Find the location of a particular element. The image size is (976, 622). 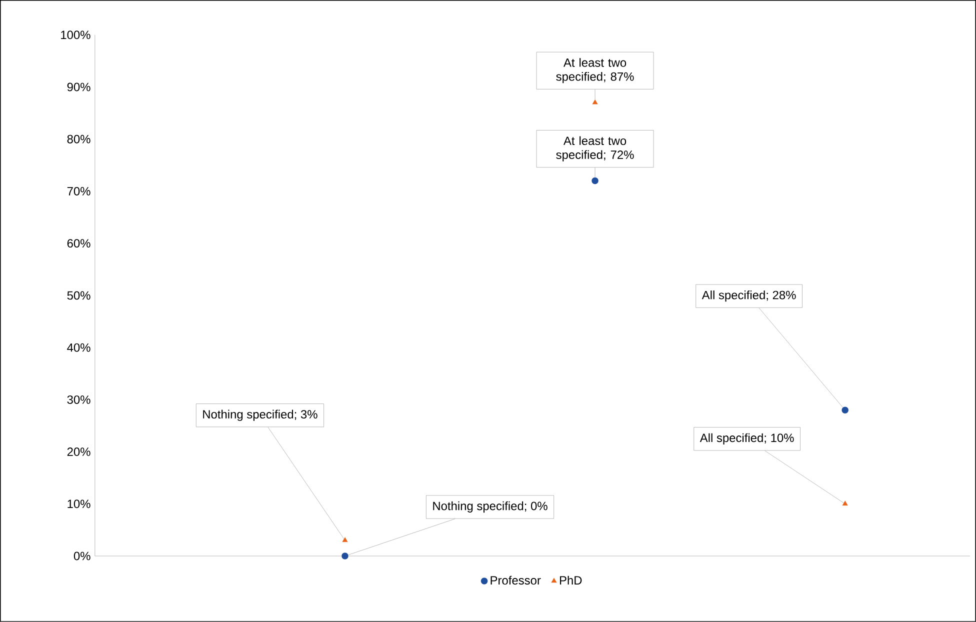

y-tick-label: 0% is located at coordinates (82, 556).